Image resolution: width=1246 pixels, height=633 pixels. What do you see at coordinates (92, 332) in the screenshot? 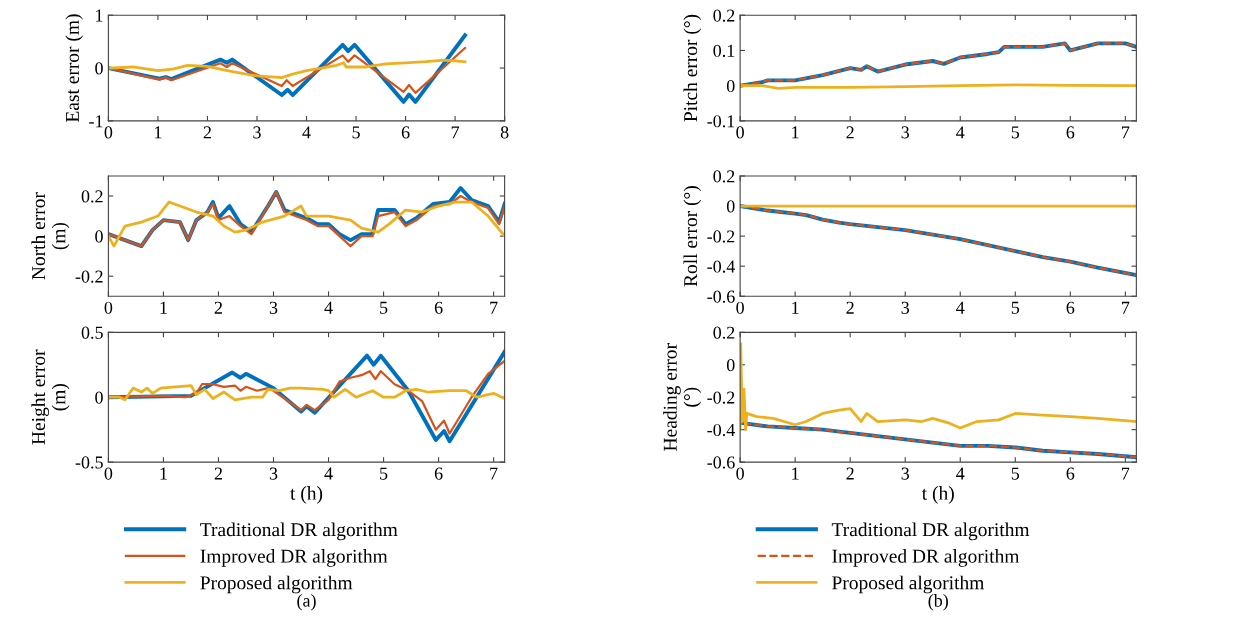
I see `y-tick-label: 0.5` at bounding box center [92, 332].